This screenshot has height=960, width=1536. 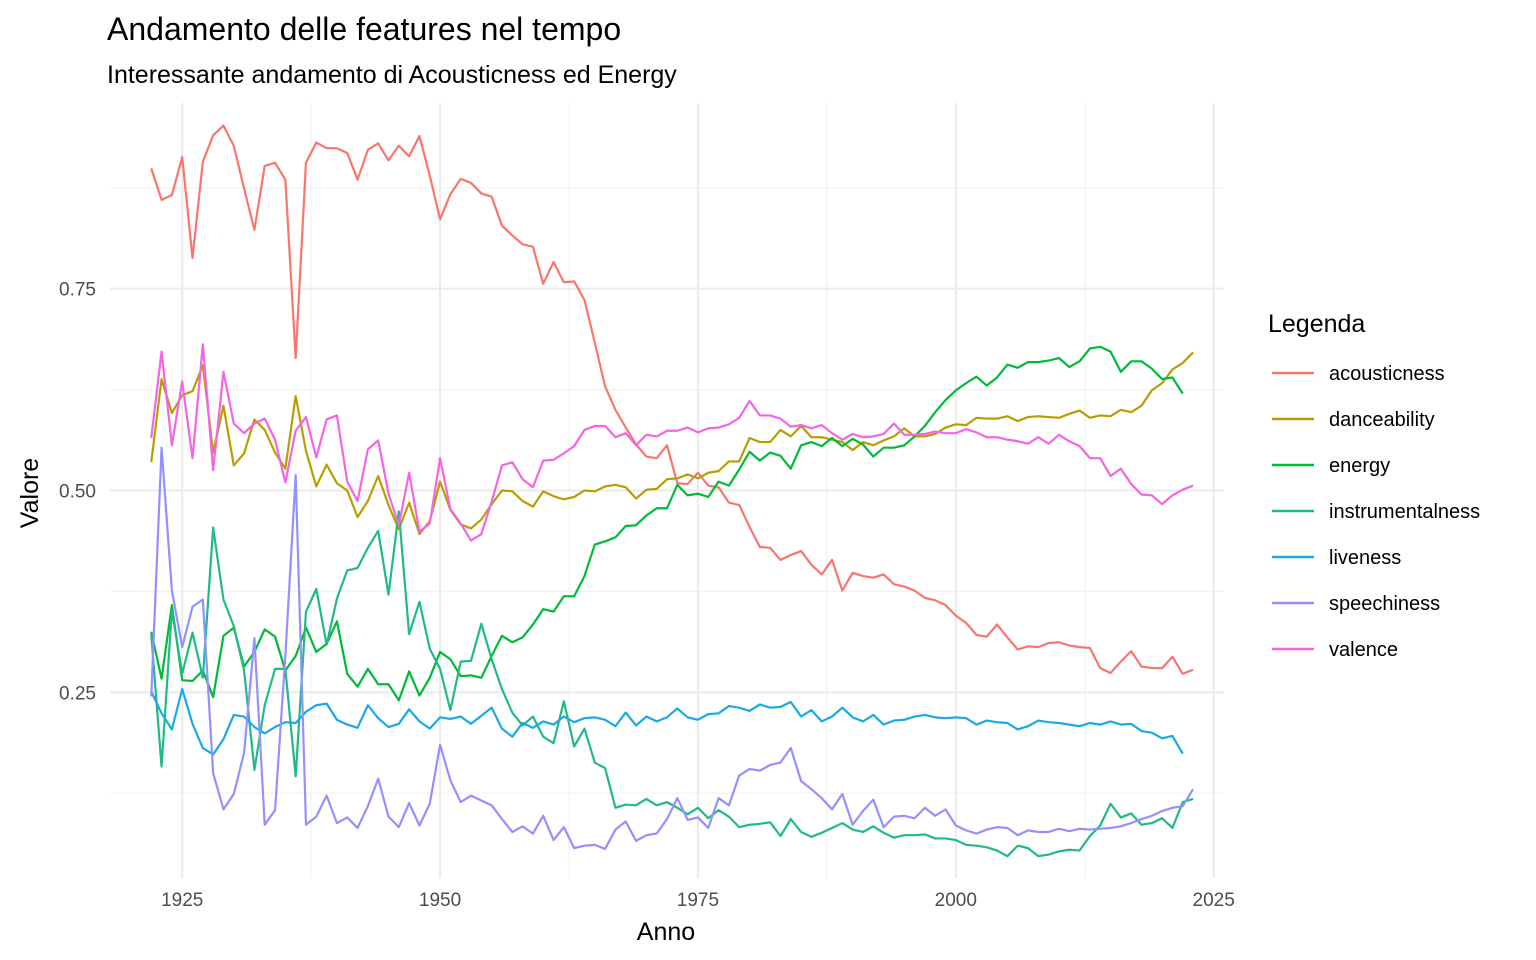 I want to click on y-tick-label: 0.50, so click(x=77, y=492).